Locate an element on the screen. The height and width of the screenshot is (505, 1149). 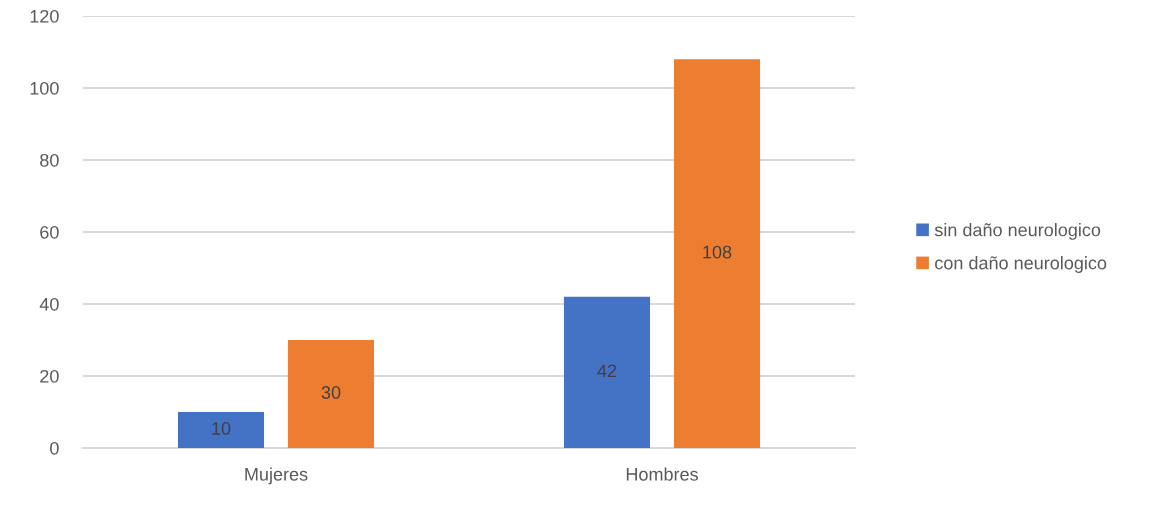
y-tick-label: 40 is located at coordinates (49, 304).